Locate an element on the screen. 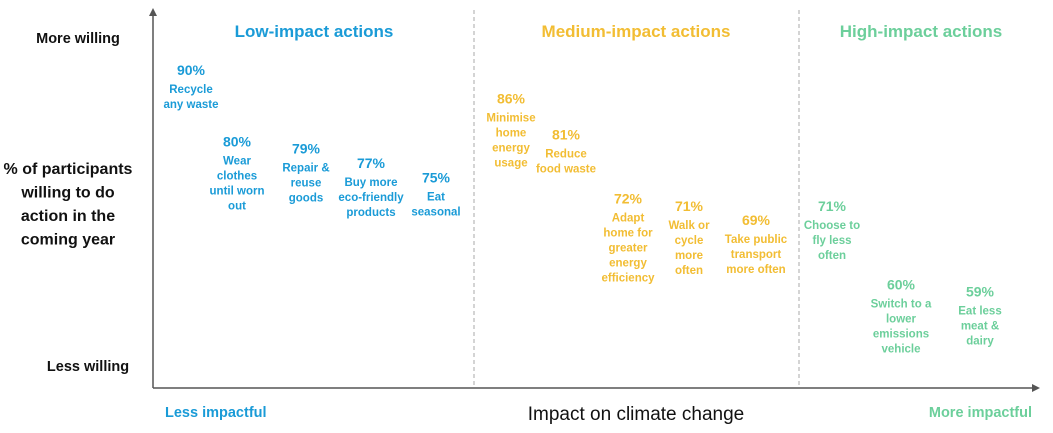  data-point-label: Recycle is located at coordinates (190, 90).